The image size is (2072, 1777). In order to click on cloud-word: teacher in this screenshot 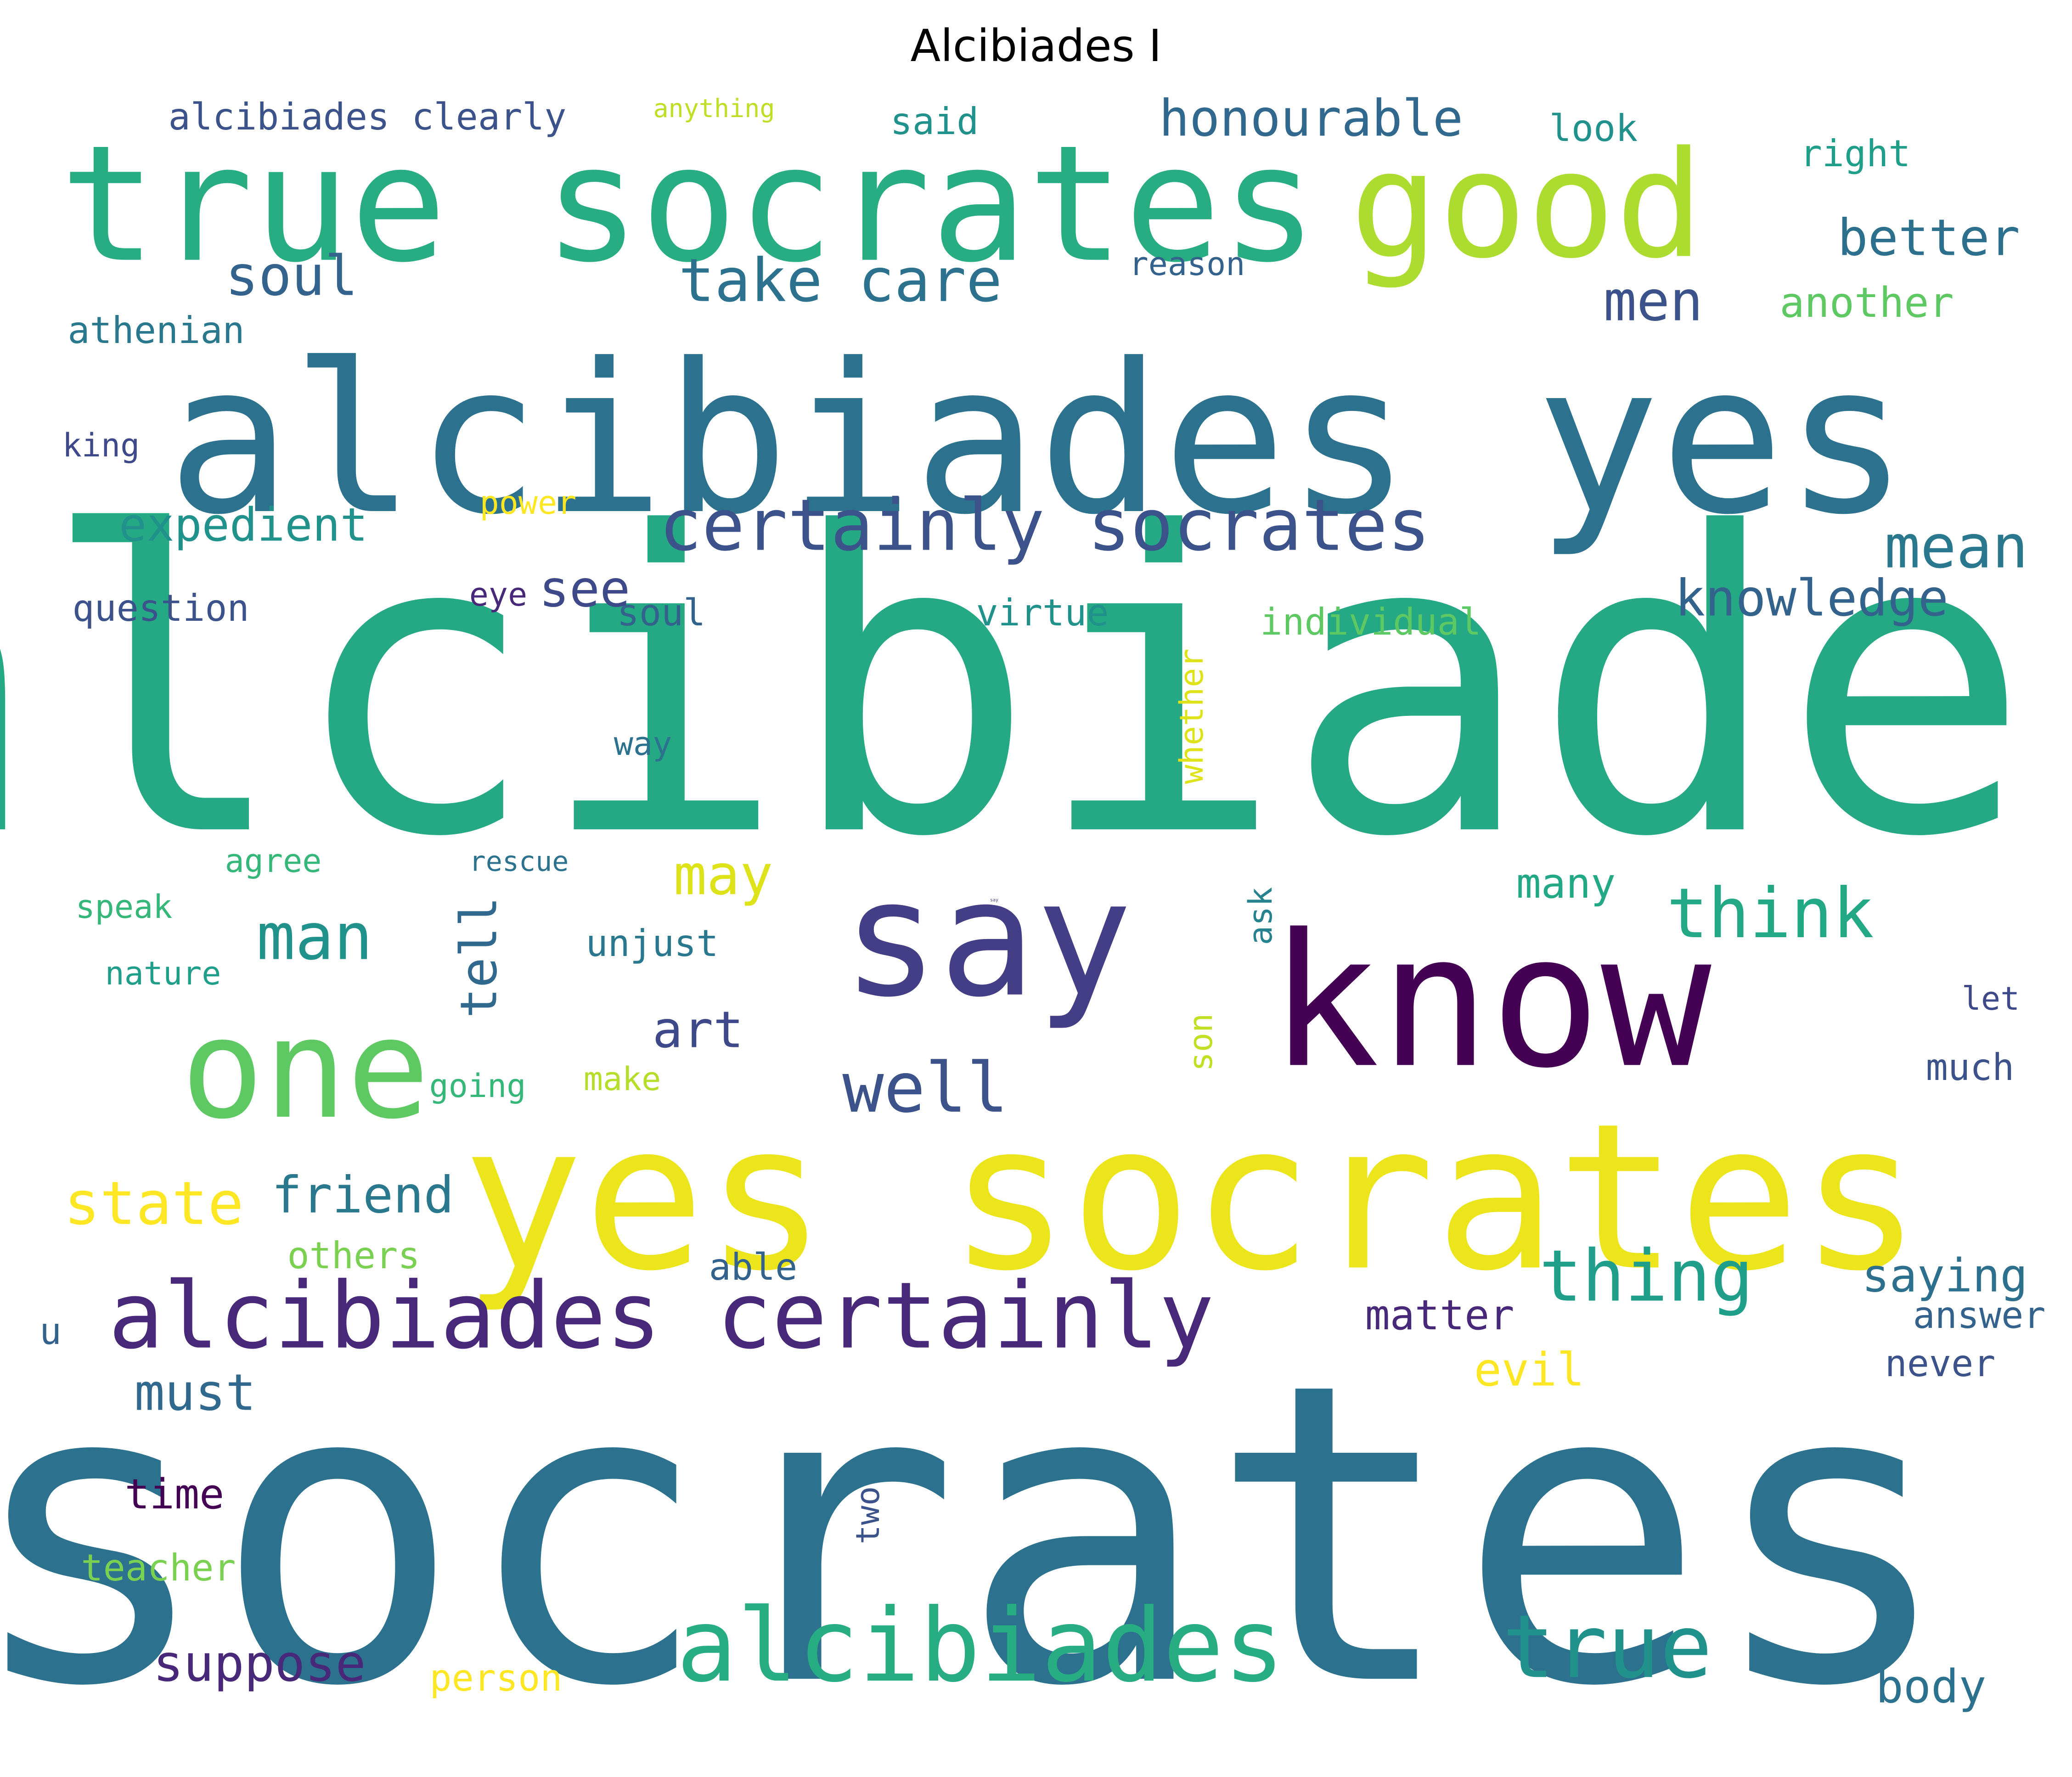, I will do `click(159, 1567)`.